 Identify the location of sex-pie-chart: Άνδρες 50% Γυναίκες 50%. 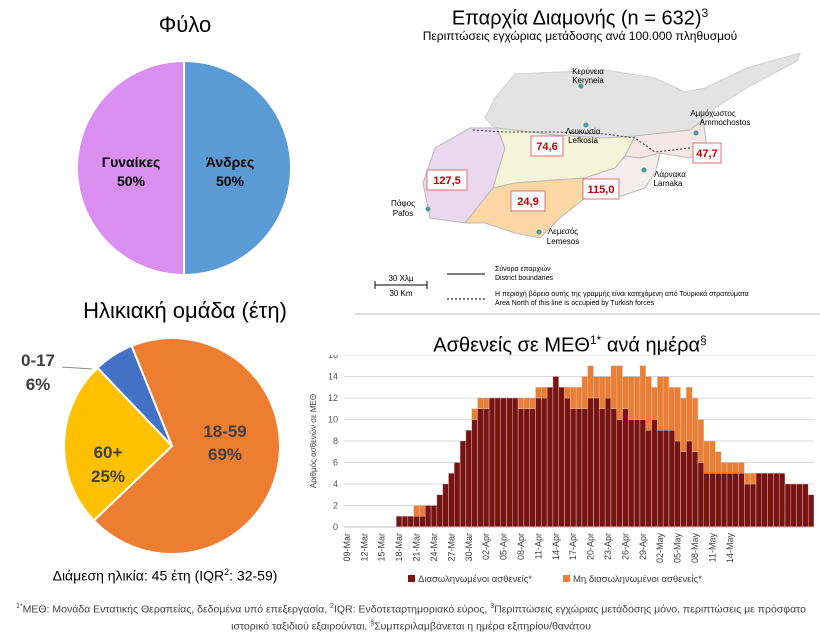
(184, 168).